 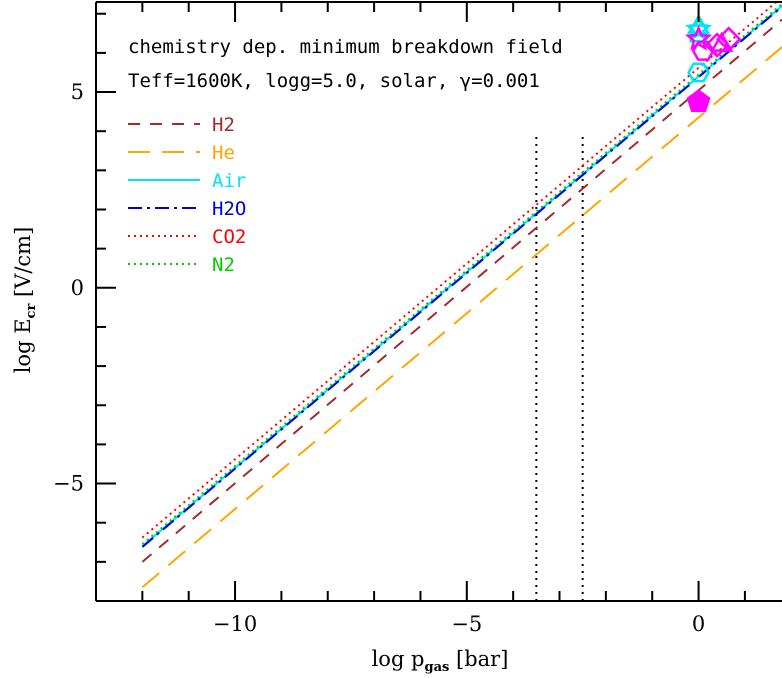 What do you see at coordinates (223, 153) in the screenshot?
I see `legend-label-he: He` at bounding box center [223, 153].